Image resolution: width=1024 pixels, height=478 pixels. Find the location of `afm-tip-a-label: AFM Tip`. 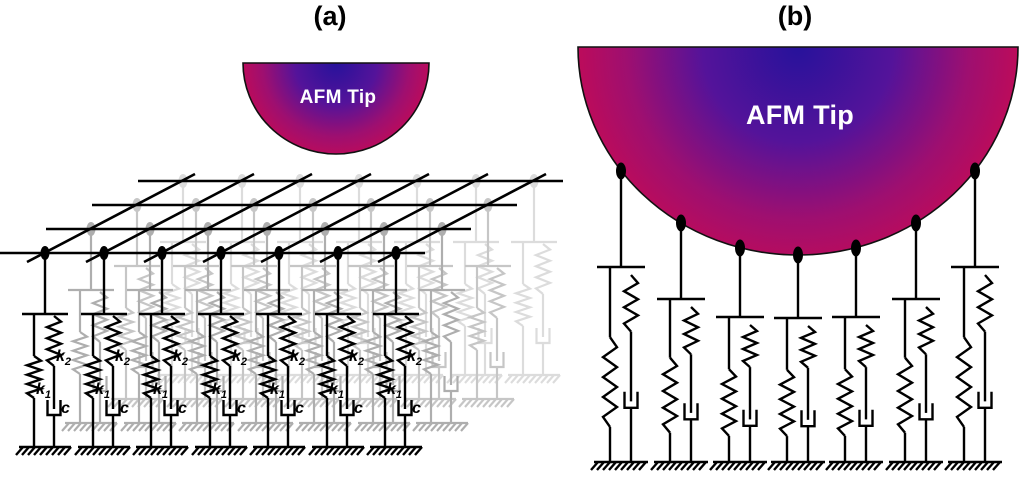

afm-tip-a-label: AFM Tip is located at coordinates (338, 97).